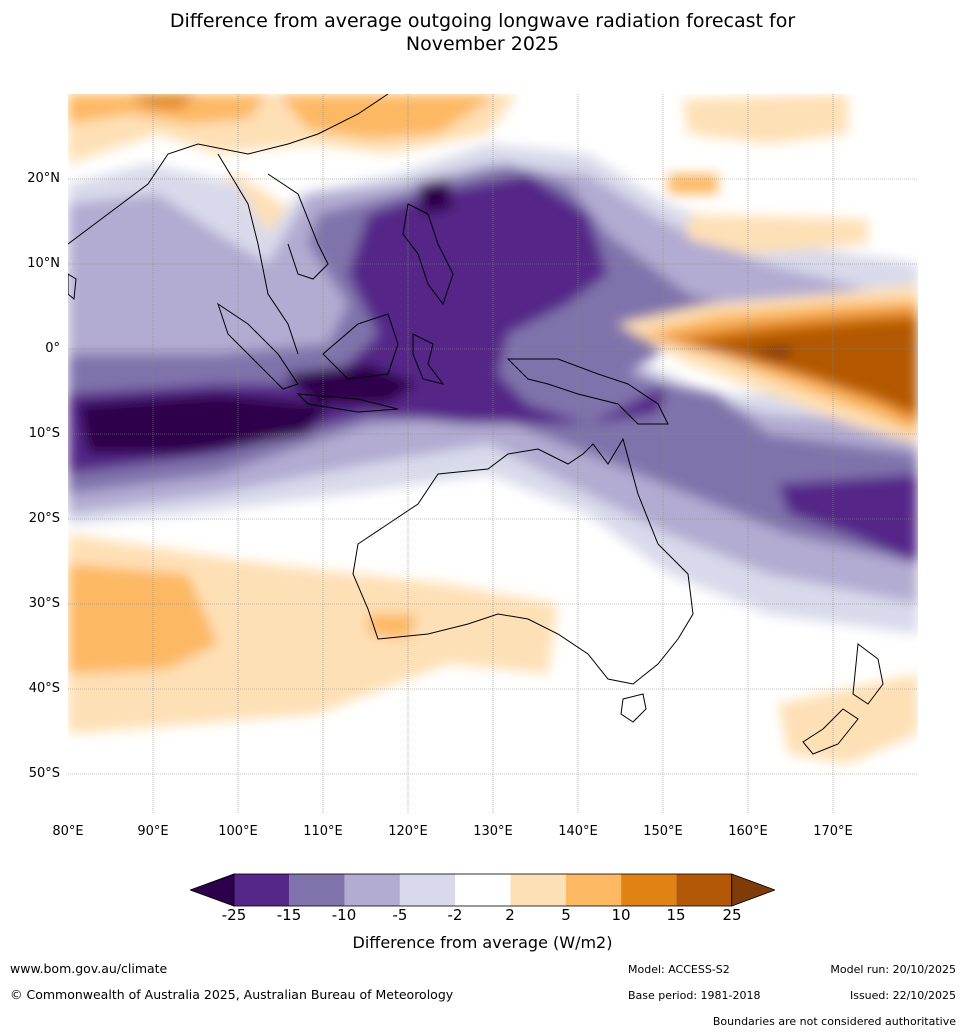 Image resolution: width=965 pixels, height=1035 pixels. What do you see at coordinates (566, 915) in the screenshot?
I see `colorbar-tick: 5` at bounding box center [566, 915].